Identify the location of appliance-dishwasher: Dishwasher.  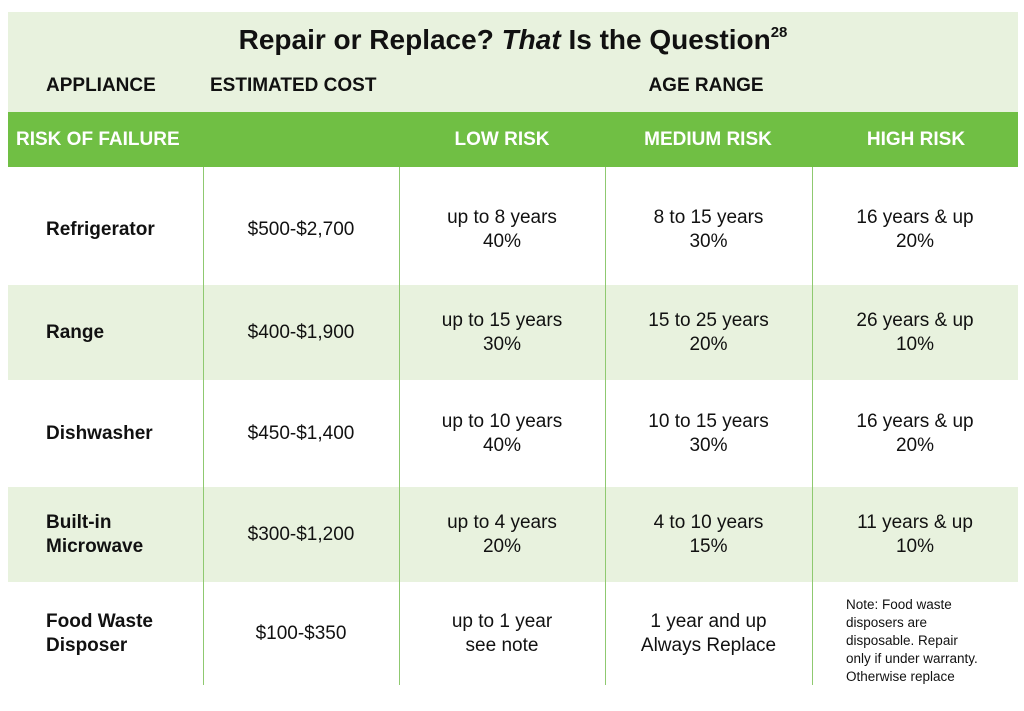
(99, 433).